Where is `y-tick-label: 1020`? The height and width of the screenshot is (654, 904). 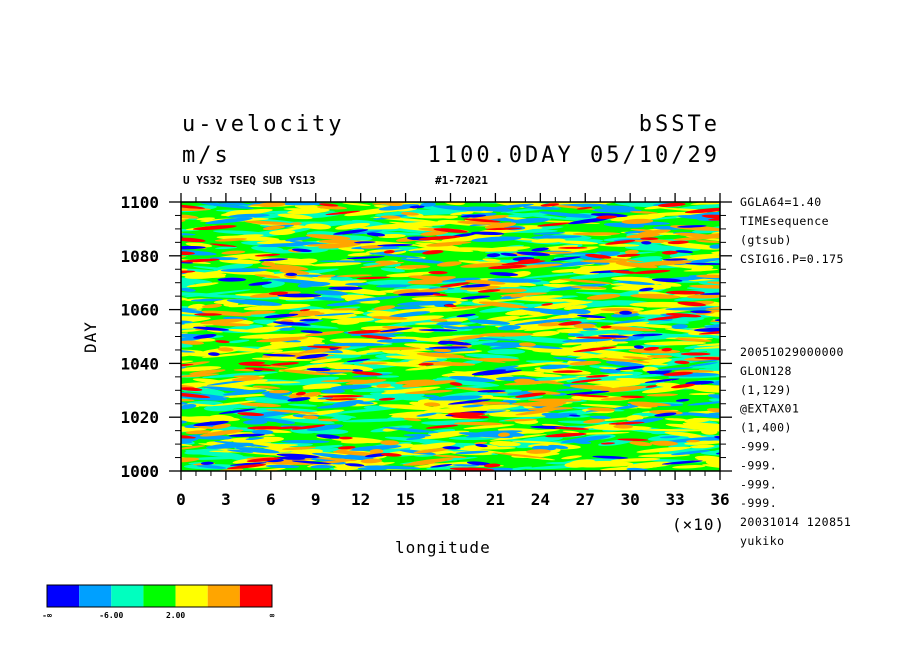 y-tick-label: 1020 is located at coordinates (139, 417).